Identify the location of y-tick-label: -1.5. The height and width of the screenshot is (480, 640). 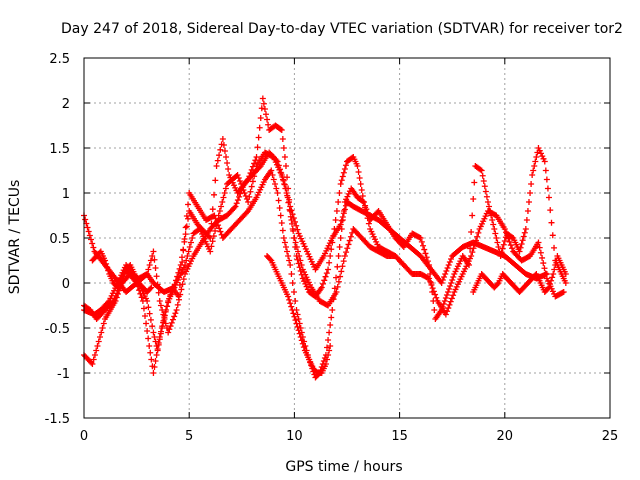
(57, 419).